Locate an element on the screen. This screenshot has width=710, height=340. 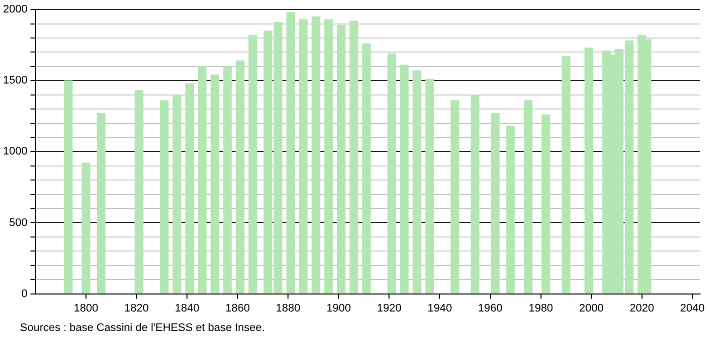
x-tick-label: 1880 is located at coordinates (288, 308).